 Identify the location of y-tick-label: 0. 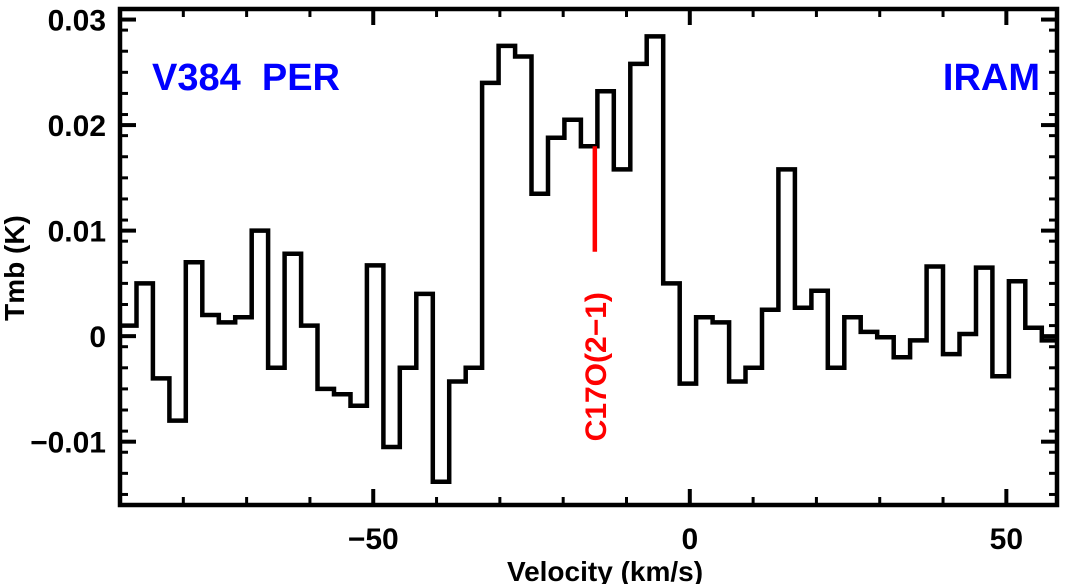
(97, 337).